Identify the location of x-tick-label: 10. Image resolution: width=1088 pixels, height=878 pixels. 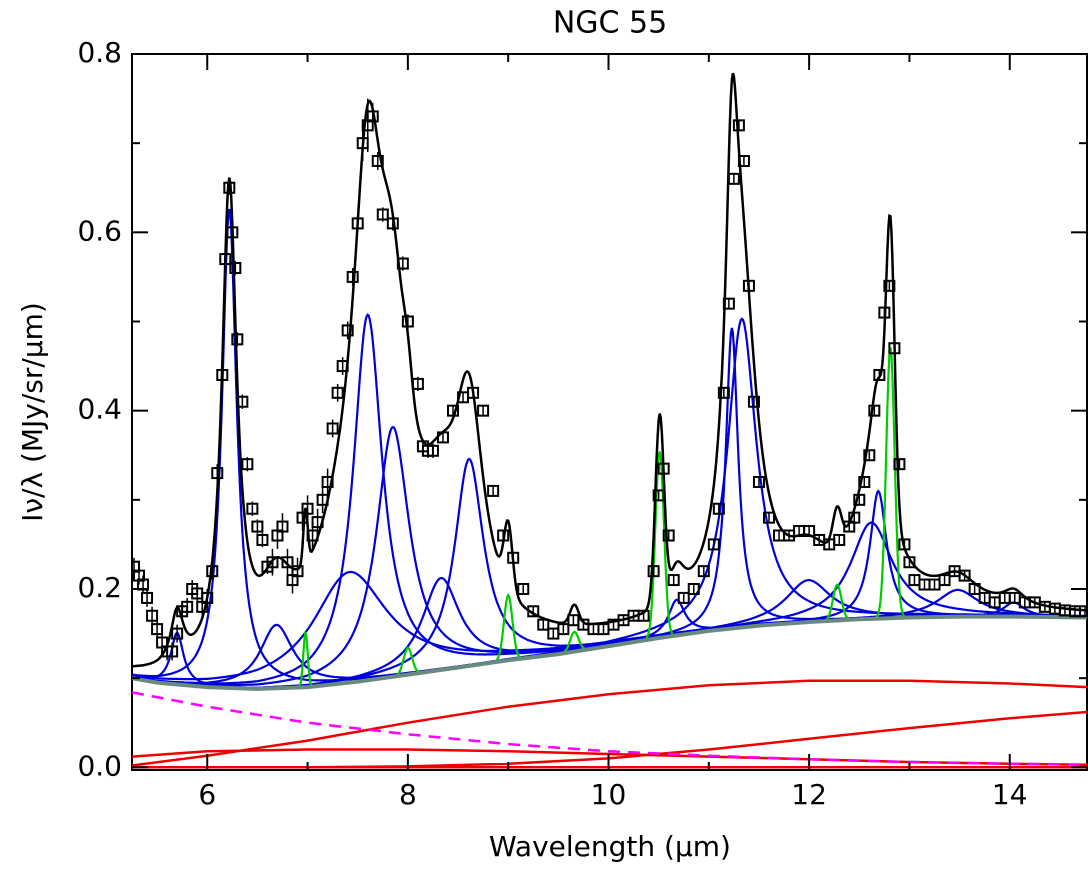
(609, 794).